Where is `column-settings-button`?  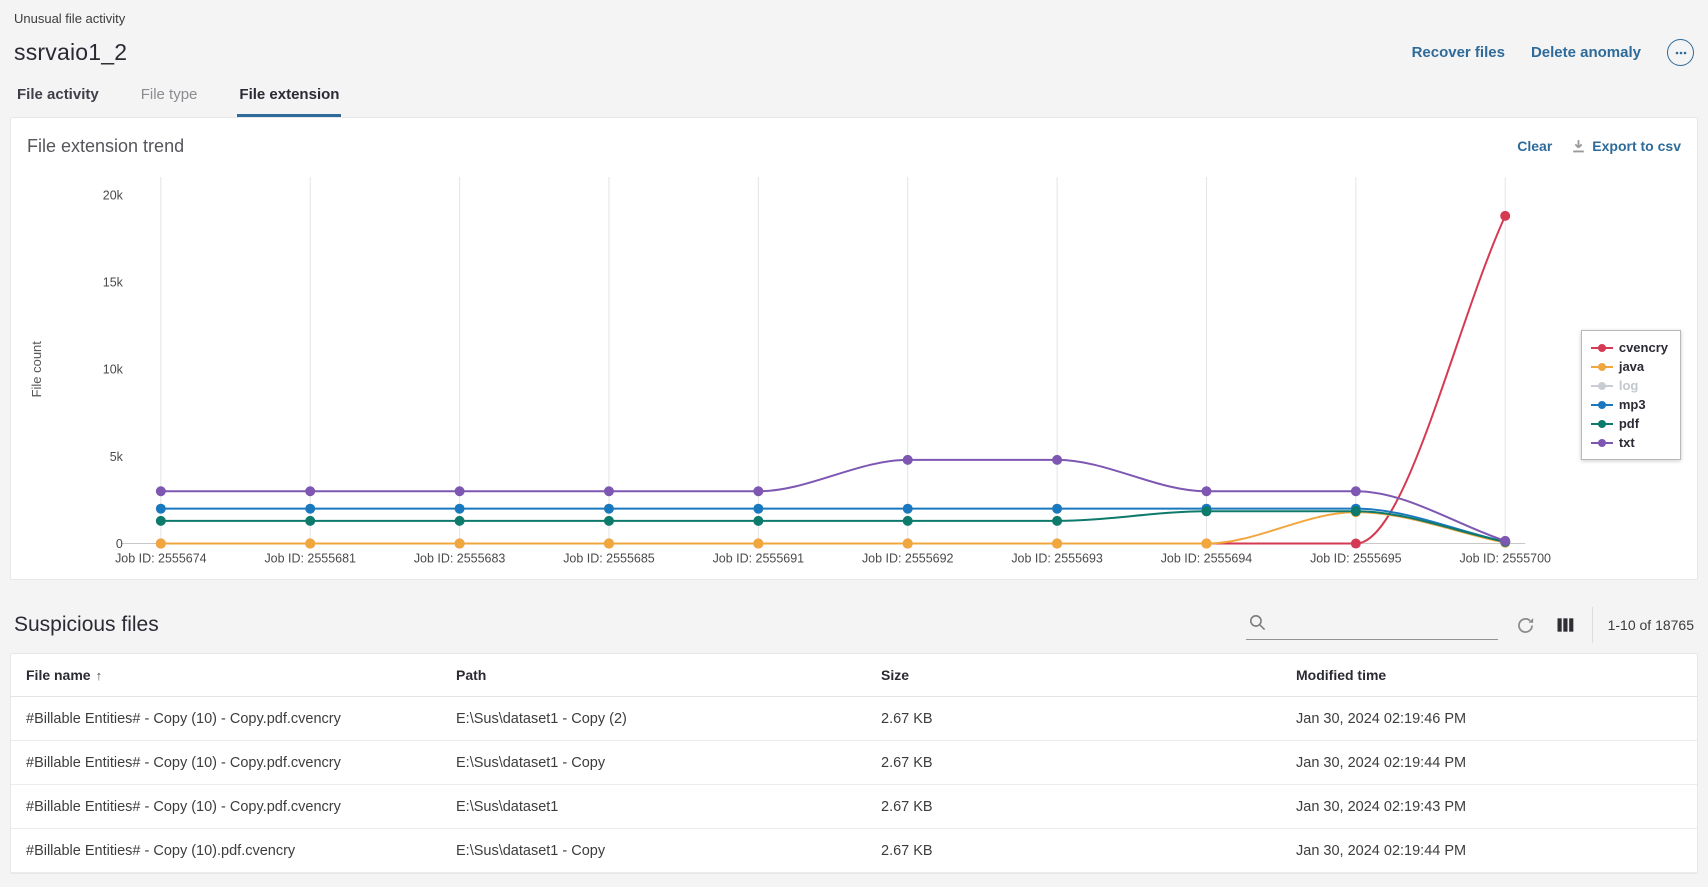
column-settings-button is located at coordinates (1565, 625).